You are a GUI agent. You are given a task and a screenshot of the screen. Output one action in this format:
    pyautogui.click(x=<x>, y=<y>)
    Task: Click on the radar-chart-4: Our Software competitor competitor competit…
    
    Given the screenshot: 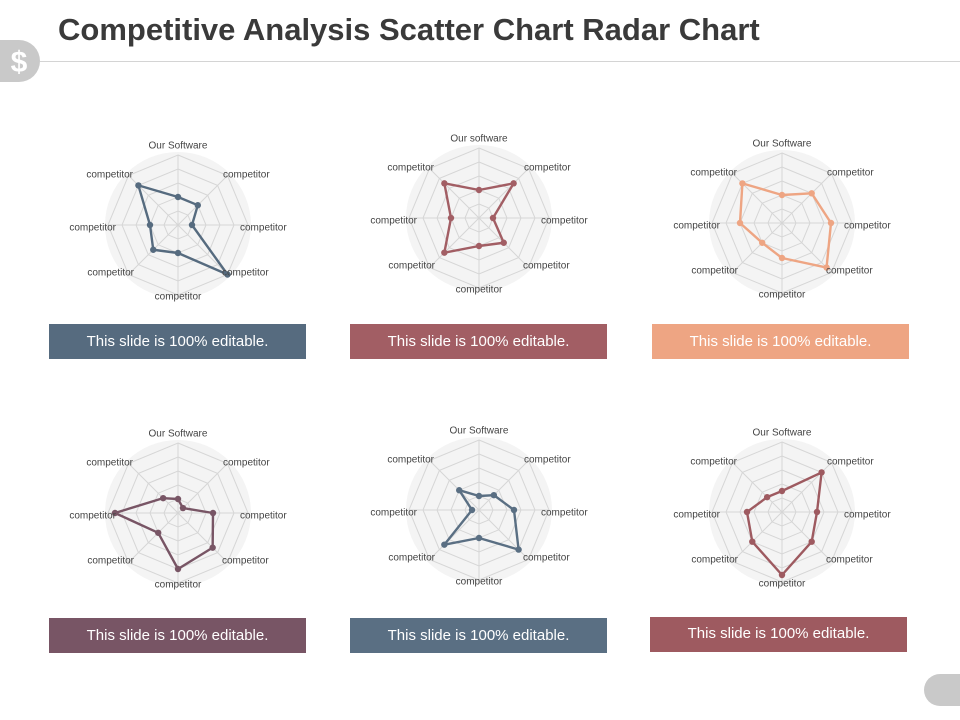 What is the action you would take?
    pyautogui.click(x=178, y=510)
    